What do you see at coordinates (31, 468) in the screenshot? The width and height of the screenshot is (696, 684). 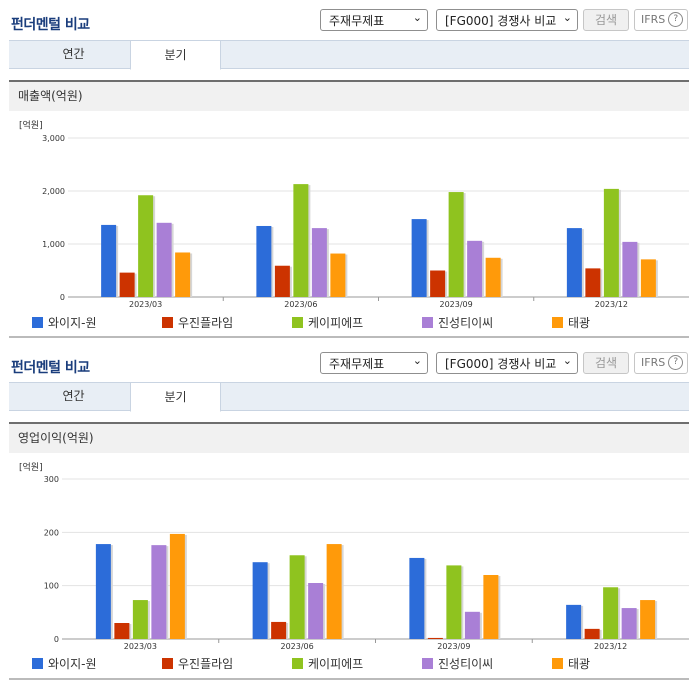 I see `unit-label: [억원]` at bounding box center [31, 468].